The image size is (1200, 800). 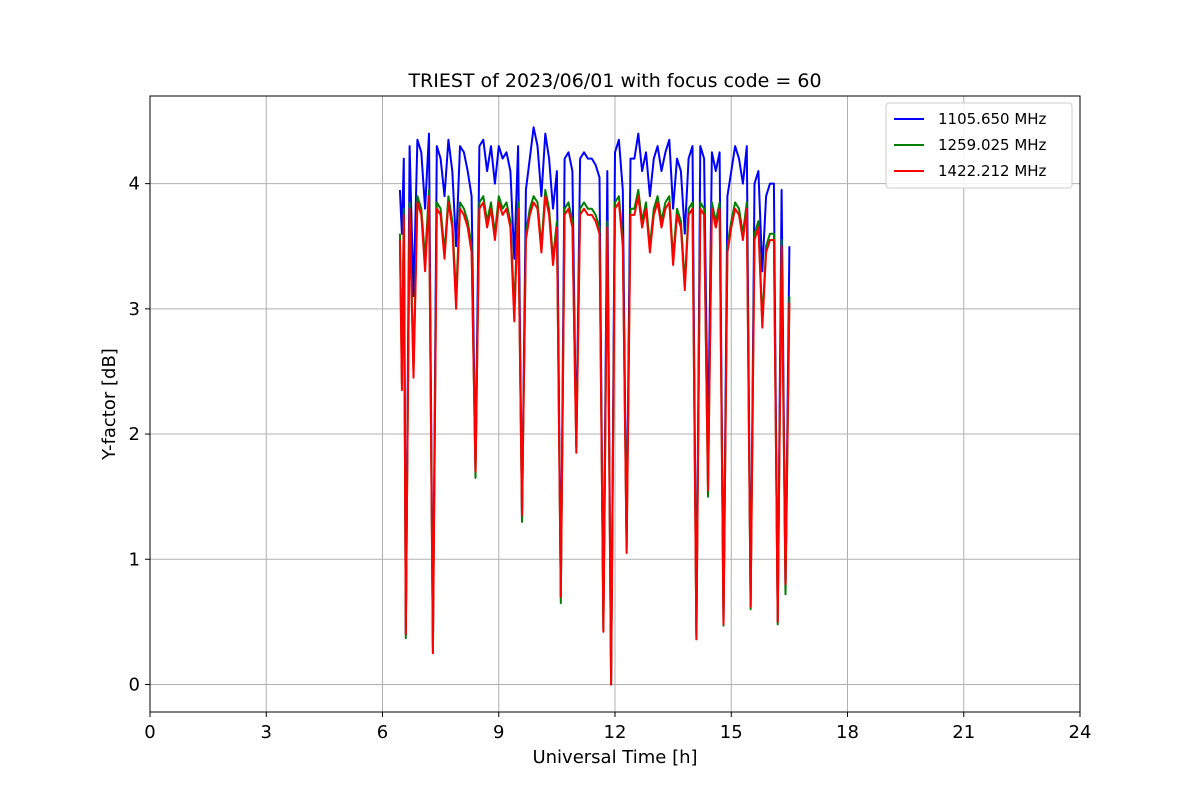 I want to click on x-tick-label: 24, so click(x=1080, y=732).